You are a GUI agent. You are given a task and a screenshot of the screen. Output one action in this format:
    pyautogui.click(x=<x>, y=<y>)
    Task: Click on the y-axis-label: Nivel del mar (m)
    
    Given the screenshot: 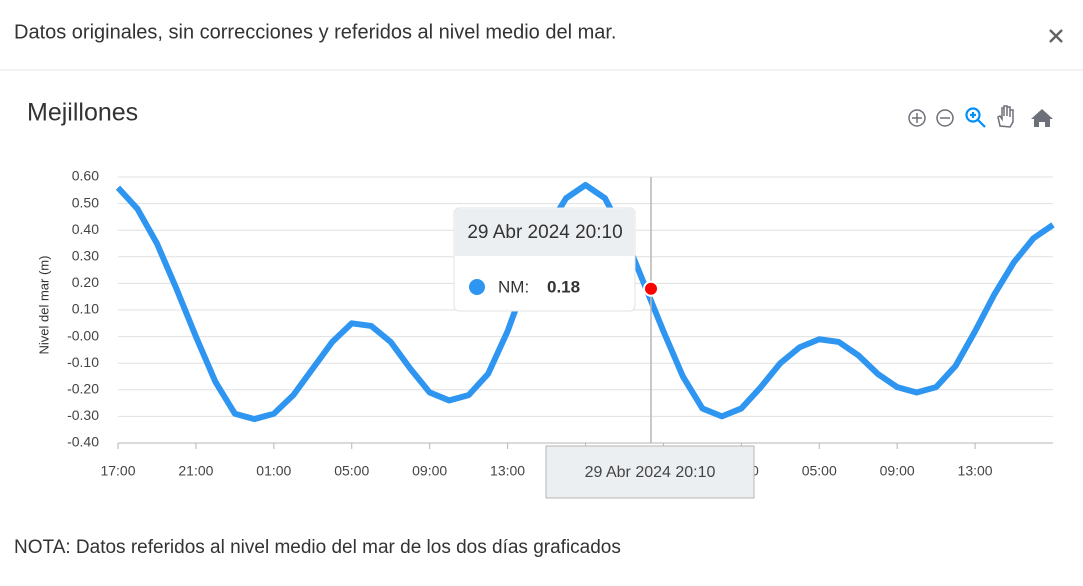 What is the action you would take?
    pyautogui.click(x=43, y=305)
    